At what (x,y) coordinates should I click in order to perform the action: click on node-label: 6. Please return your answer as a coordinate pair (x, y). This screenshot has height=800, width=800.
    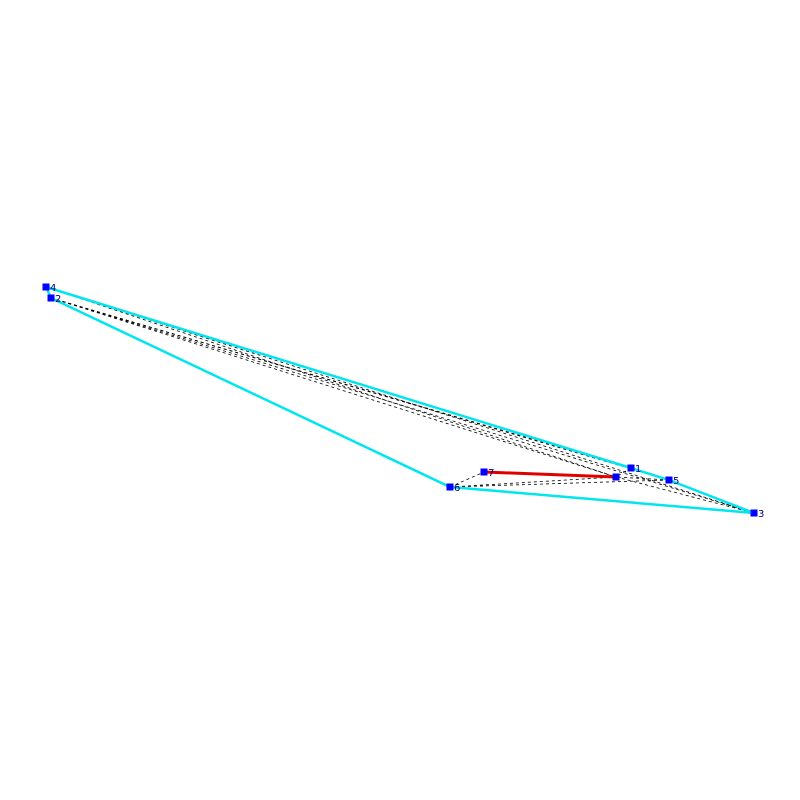
    Looking at the image, I should click on (457, 488).